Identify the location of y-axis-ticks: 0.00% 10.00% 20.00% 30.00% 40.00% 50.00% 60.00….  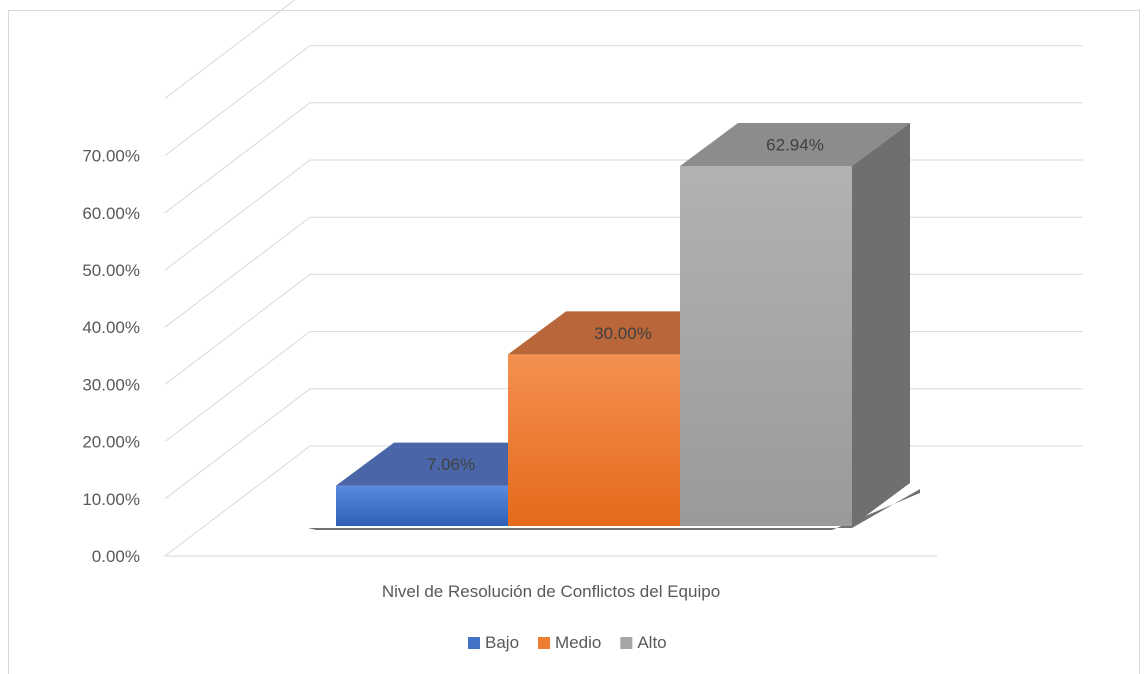
(111, 356).